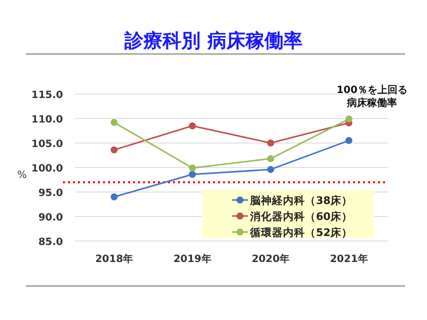 The width and height of the screenshot is (427, 320). Describe the element at coordinates (372, 90) in the screenshot. I see `annotation: 100％を上回る` at that location.